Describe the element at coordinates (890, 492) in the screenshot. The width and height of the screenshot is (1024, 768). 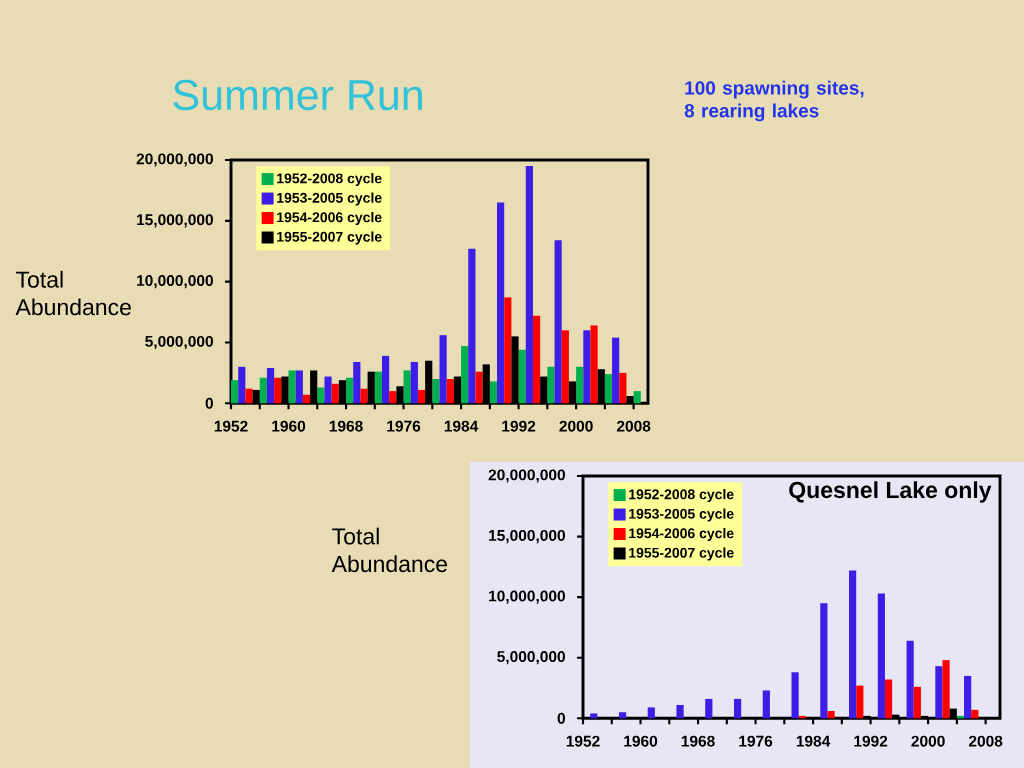
I see `chart-title: Quesnel Lake only` at that location.